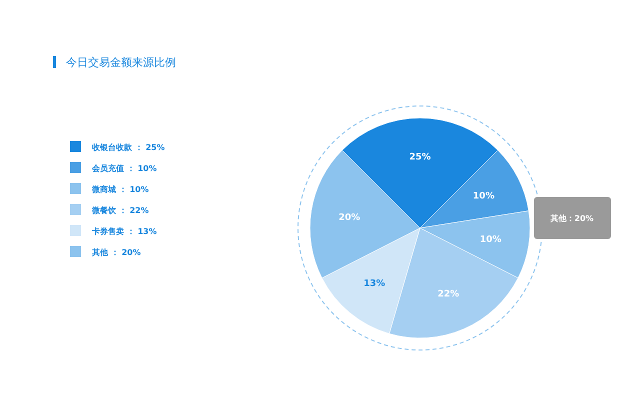  Describe the element at coordinates (449, 295) in the screenshot. I see `data-label: 22%` at that location.